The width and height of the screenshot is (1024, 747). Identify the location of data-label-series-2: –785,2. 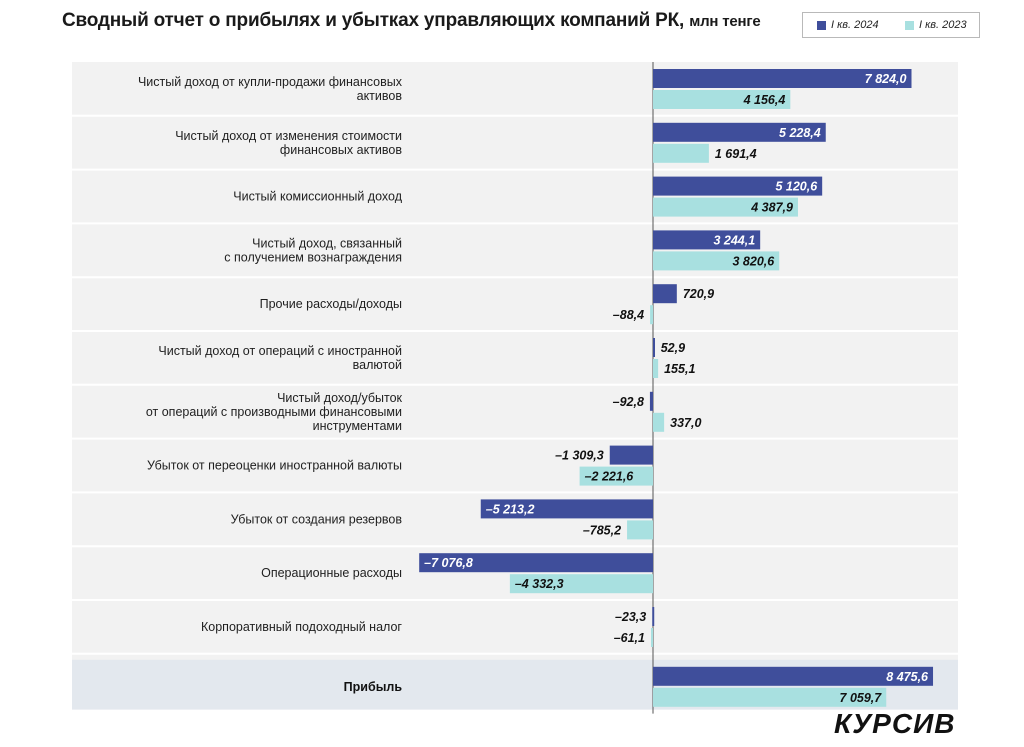
(602, 530).